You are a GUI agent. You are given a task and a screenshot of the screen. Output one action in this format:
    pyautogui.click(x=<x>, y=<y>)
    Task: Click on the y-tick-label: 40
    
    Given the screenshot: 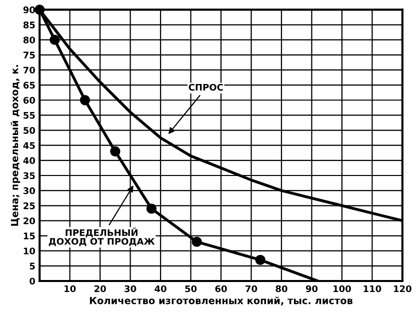 What is the action you would take?
    pyautogui.click(x=29, y=160)
    